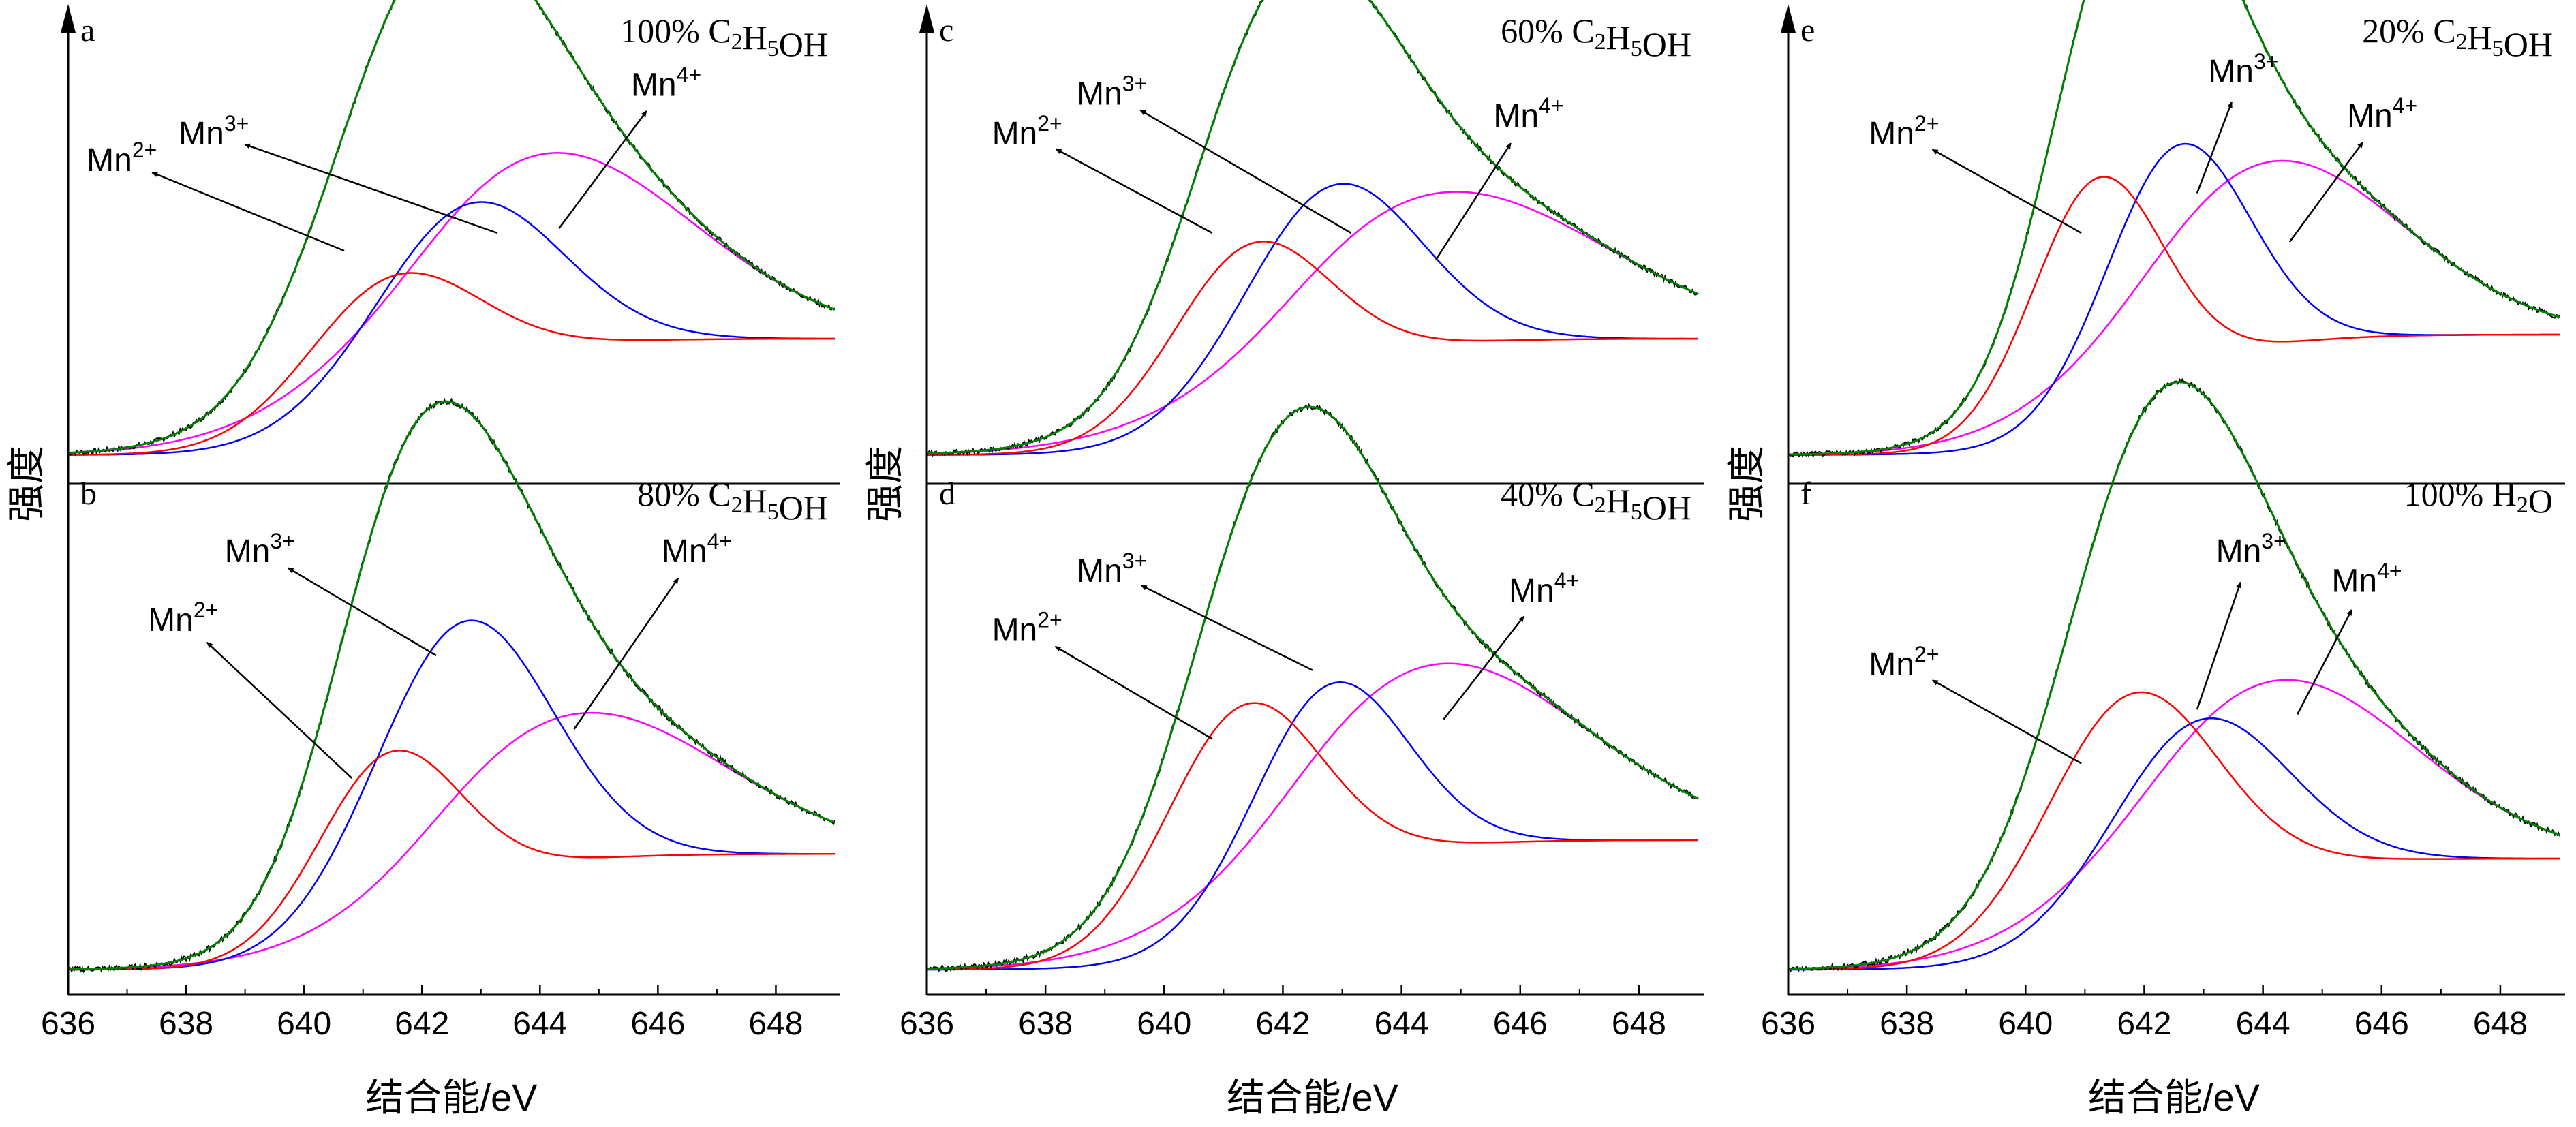 This screenshot has height=1127, width=2576. What do you see at coordinates (87, 30) in the screenshot?
I see `panel-letter: a` at bounding box center [87, 30].